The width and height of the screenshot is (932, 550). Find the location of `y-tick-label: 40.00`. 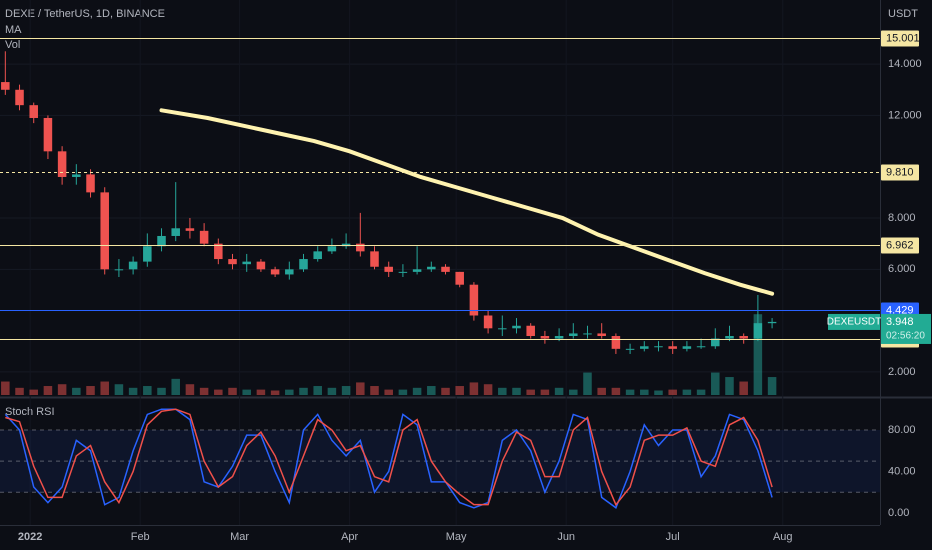

y-tick-label: 40.00 is located at coordinates (902, 471).